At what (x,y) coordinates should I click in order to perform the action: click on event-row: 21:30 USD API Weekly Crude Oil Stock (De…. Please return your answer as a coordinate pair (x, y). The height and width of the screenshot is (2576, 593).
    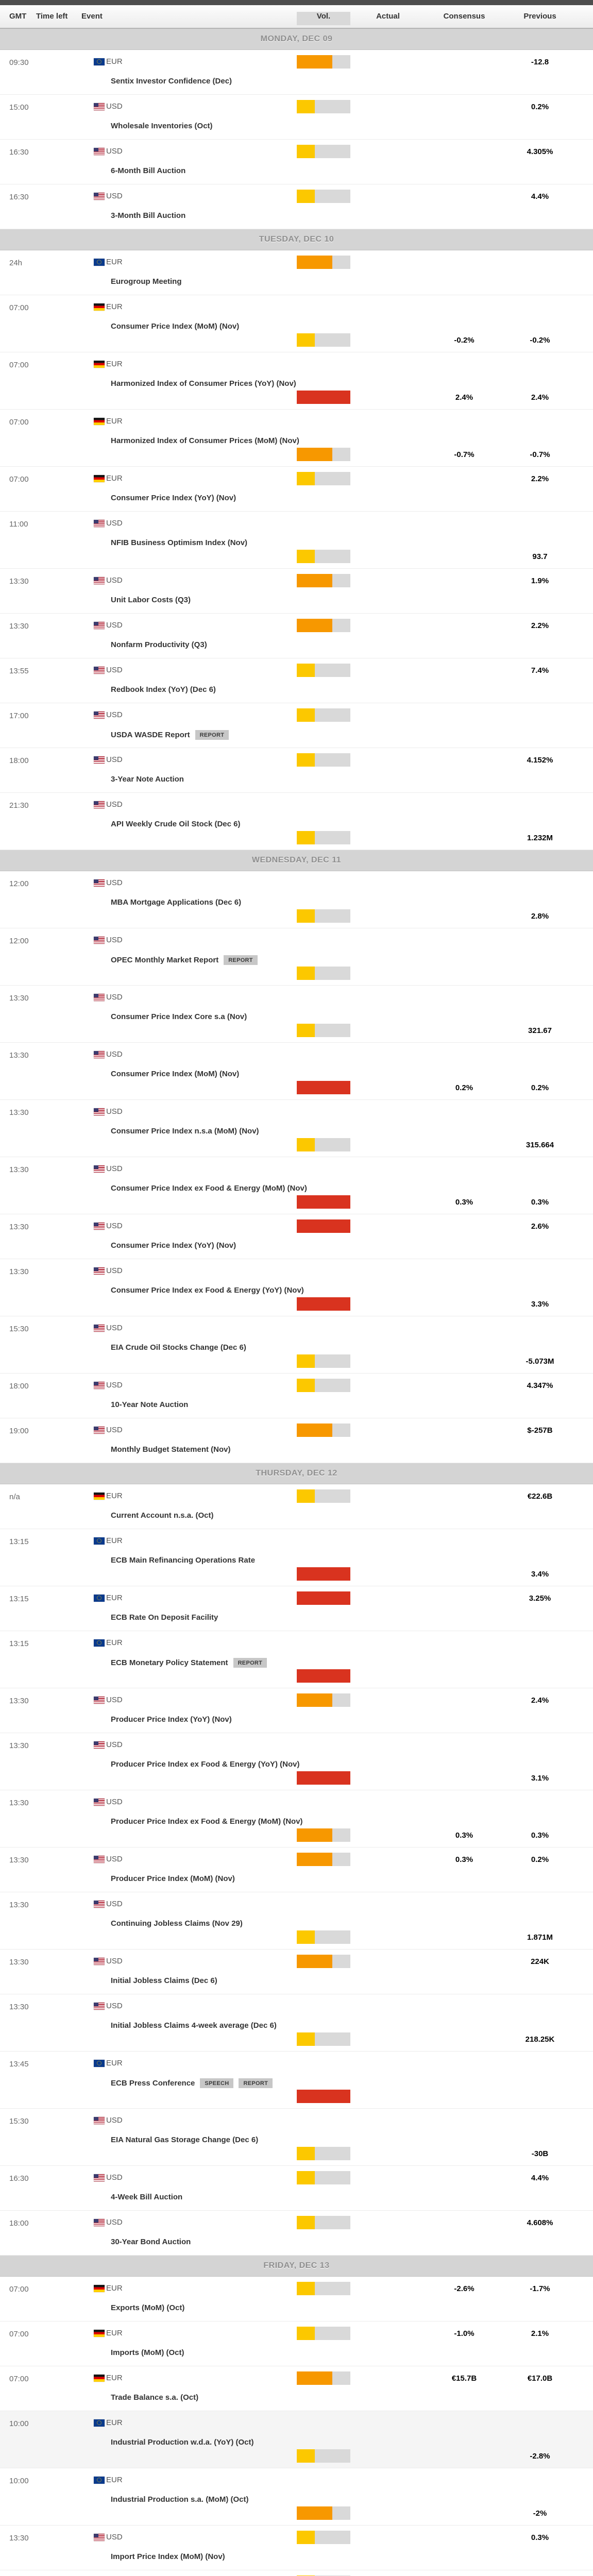
    Looking at the image, I should click on (296, 821).